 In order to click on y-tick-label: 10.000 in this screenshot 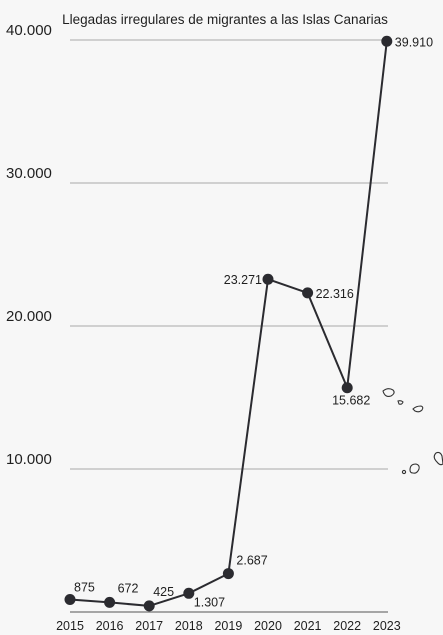, I will do `click(29, 459)`.